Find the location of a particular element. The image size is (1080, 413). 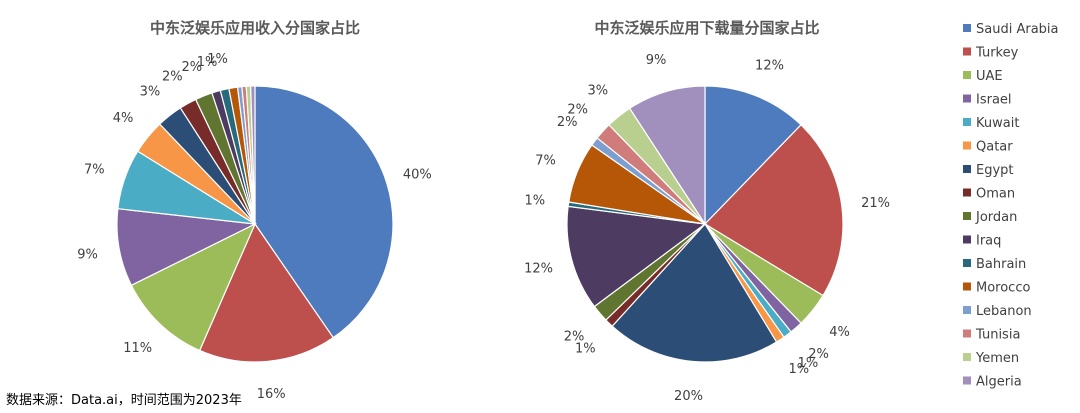

data-label-israel: 9% is located at coordinates (87, 255).